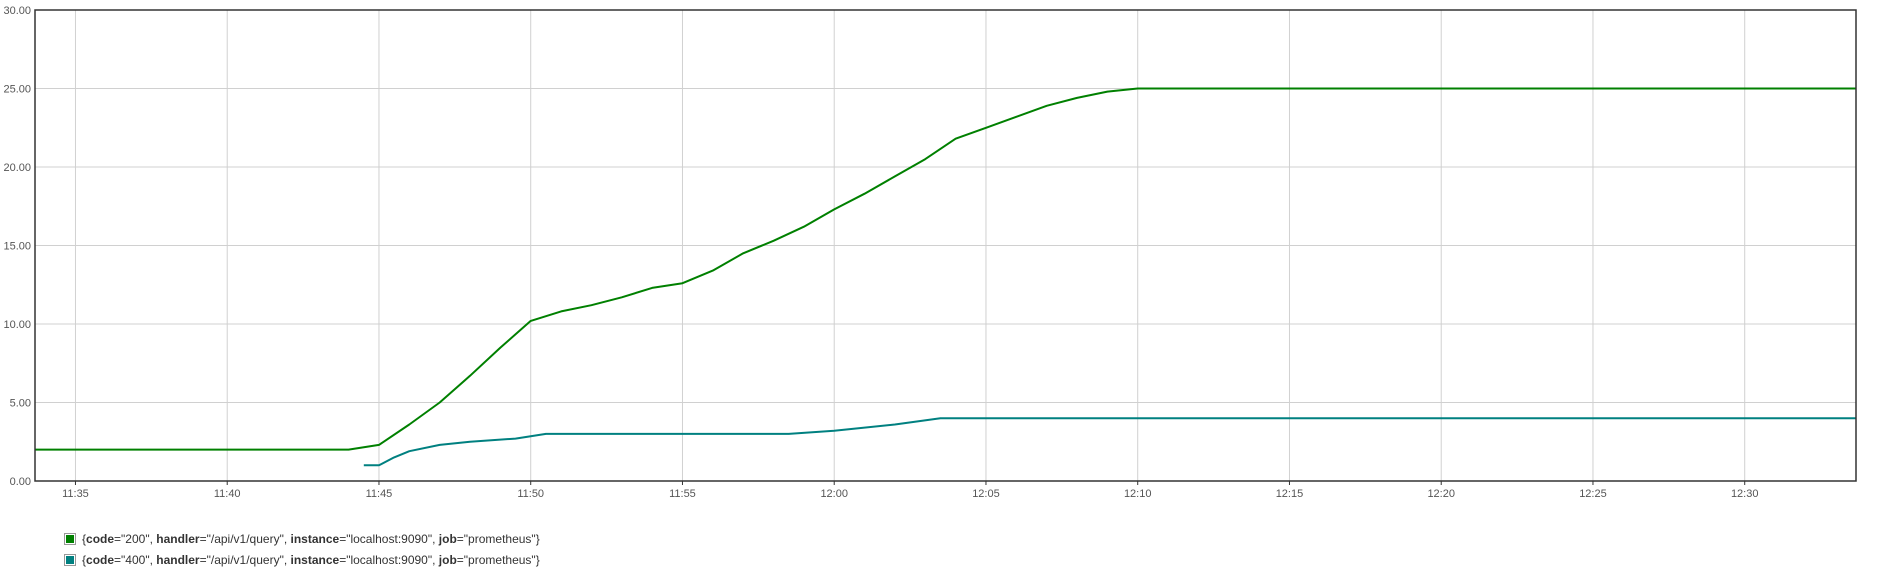 Image resolution: width=1883 pixels, height=570 pixels. What do you see at coordinates (17, 168) in the screenshot?
I see `y-tick-label: 20.00` at bounding box center [17, 168].